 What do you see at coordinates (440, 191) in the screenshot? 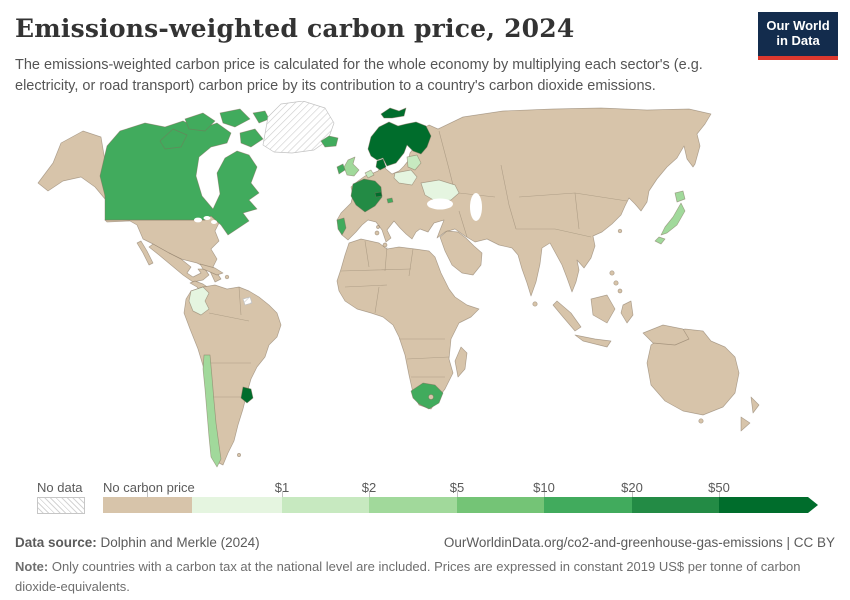
I see `country-ukraine` at bounding box center [440, 191].